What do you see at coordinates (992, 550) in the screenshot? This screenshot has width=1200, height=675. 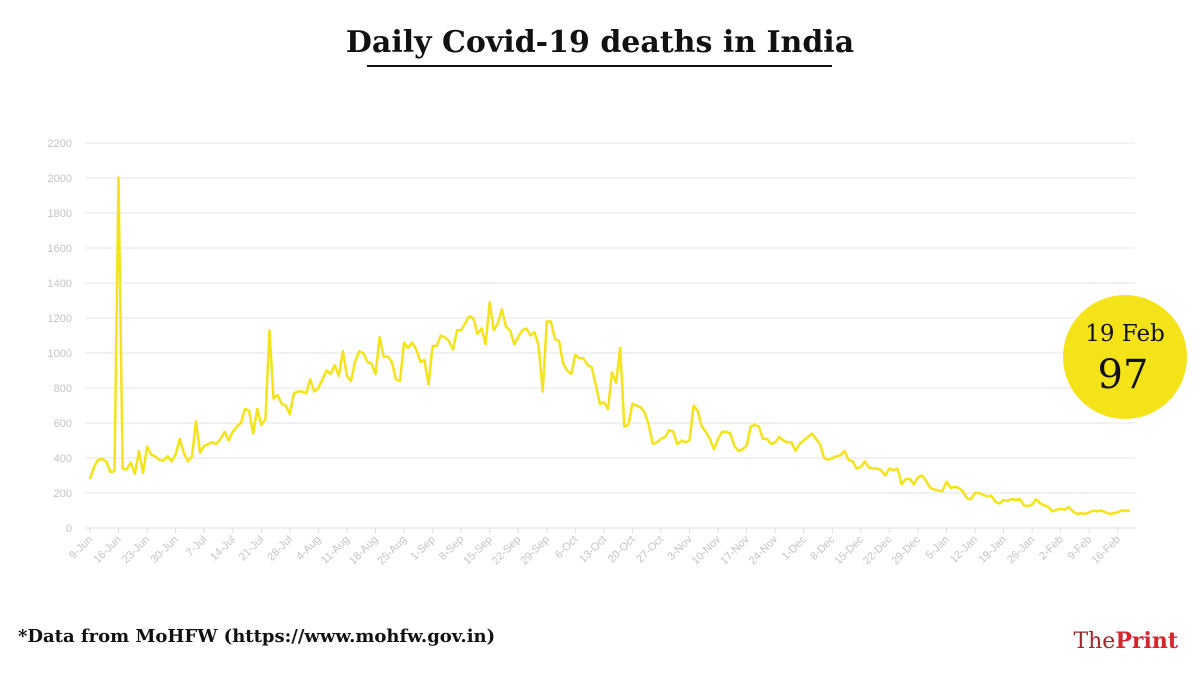 I see `x-tick-label: 19-Jan` at bounding box center [992, 550].